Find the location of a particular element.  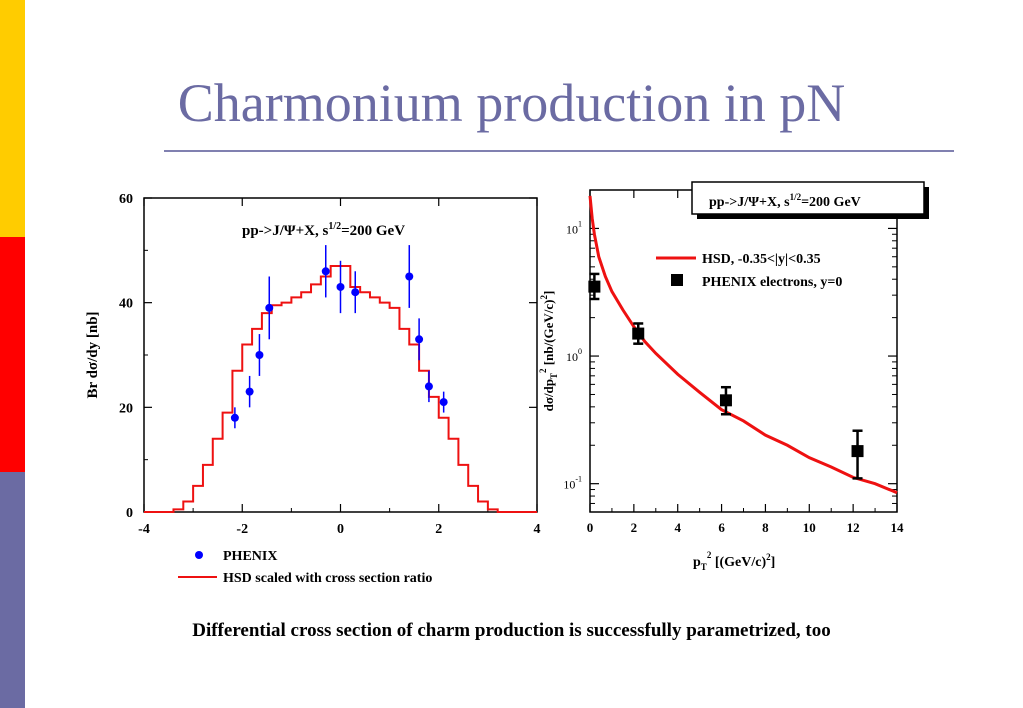

left-x-tick-label: -2 is located at coordinates (242, 529).